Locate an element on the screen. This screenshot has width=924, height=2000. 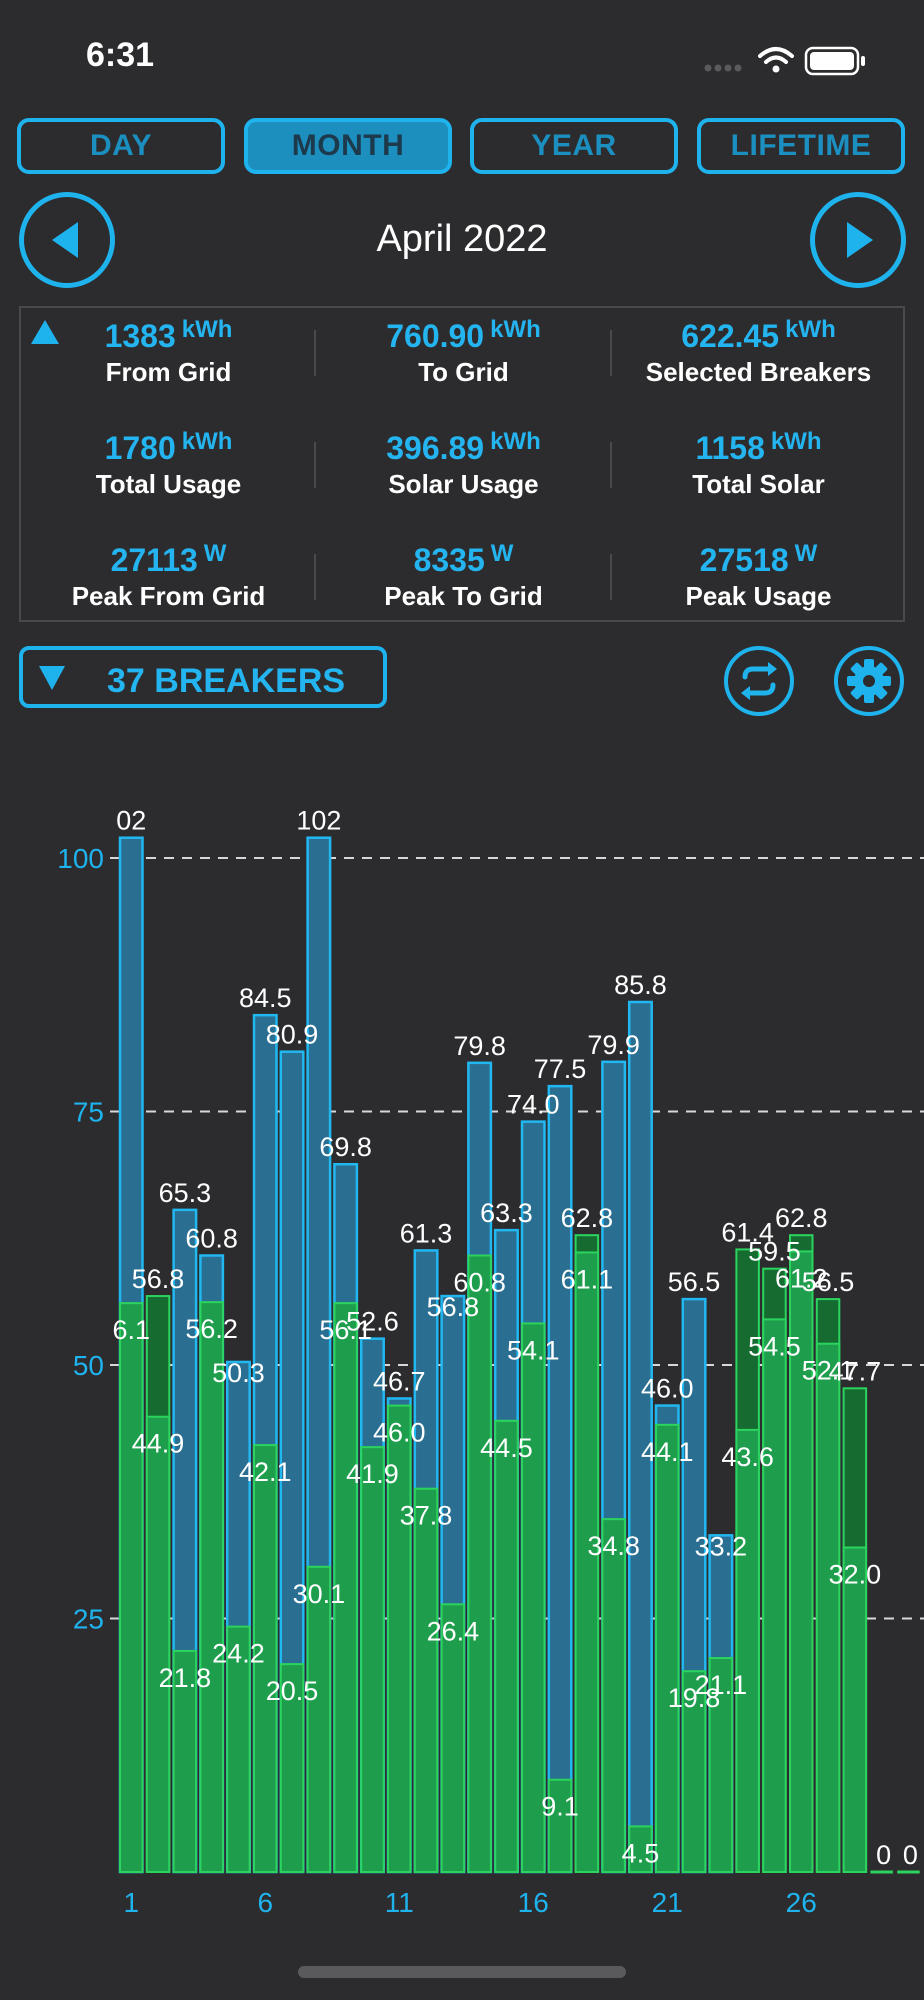
total-value-label: 85.8 is located at coordinates (640, 985).